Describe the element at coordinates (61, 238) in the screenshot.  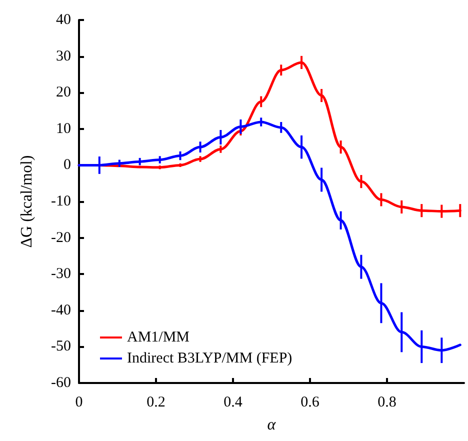
I see `y-tick-label: -20` at that location.